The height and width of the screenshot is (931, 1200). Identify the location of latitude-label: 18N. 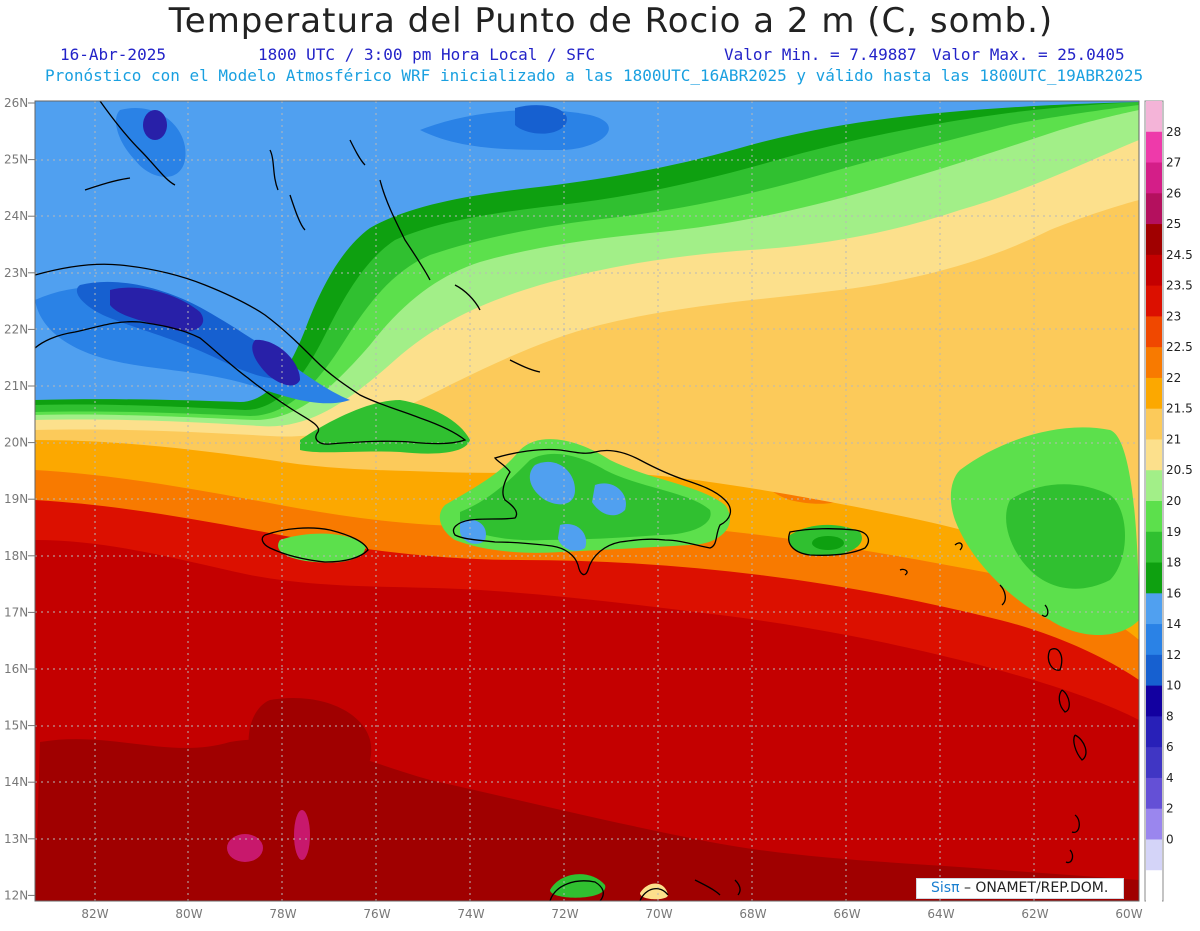
(16, 556).